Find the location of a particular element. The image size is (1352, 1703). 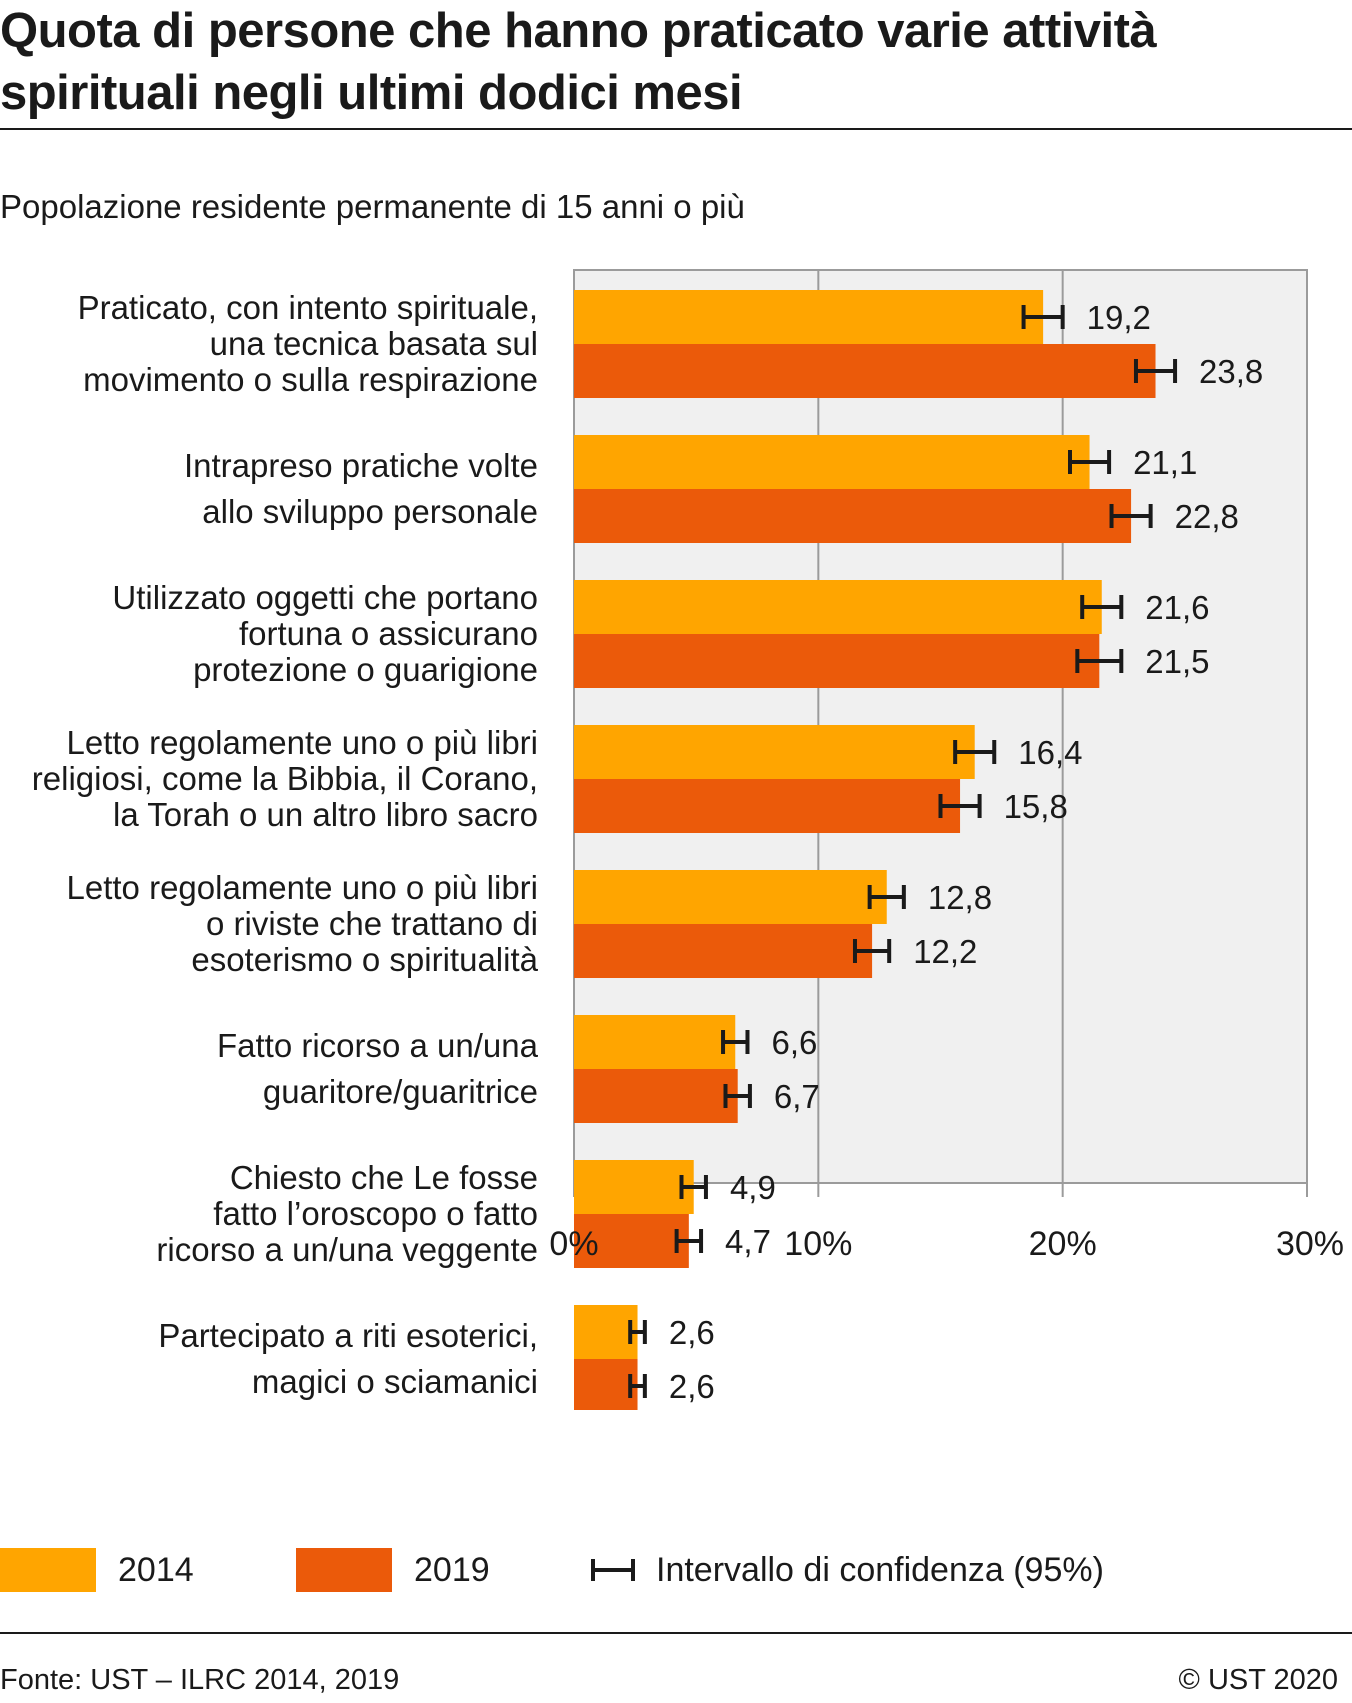

category-label-2-line-0: Utilizzato oggetti che portano is located at coordinates (325, 597).